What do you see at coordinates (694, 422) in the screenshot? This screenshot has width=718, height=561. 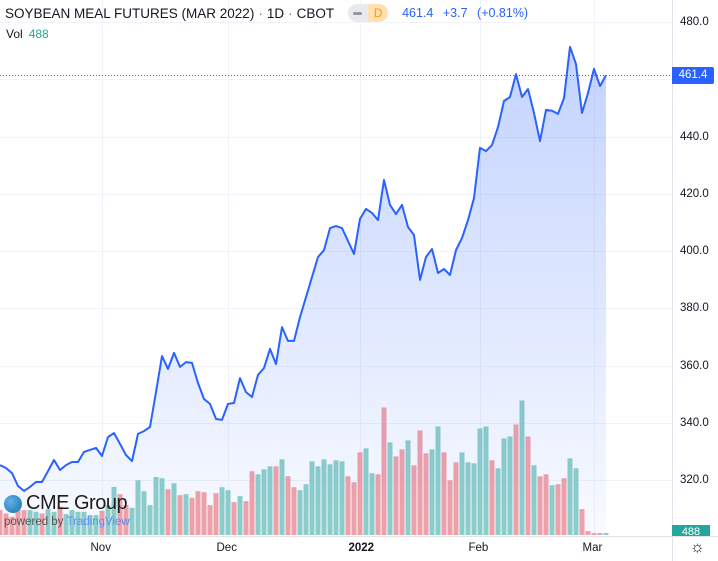 I see `price-tick-label: 340.0` at bounding box center [694, 422].